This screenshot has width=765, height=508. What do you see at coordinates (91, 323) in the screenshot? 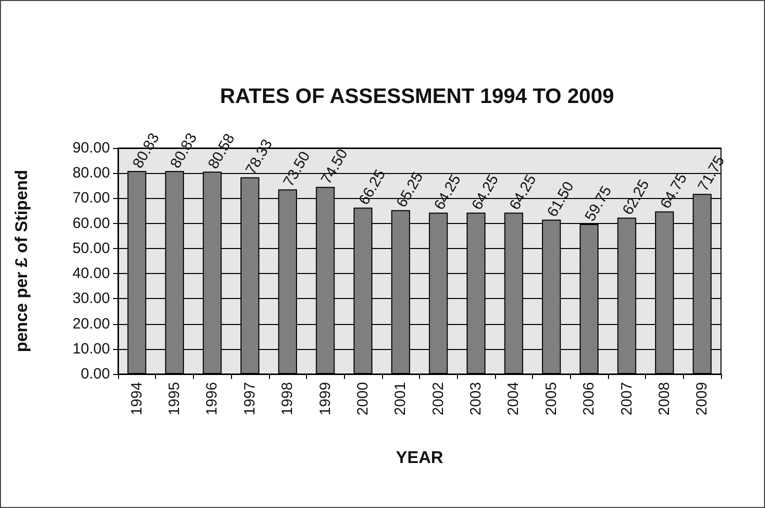
I see `y-tick-label: 20.00` at bounding box center [91, 323].